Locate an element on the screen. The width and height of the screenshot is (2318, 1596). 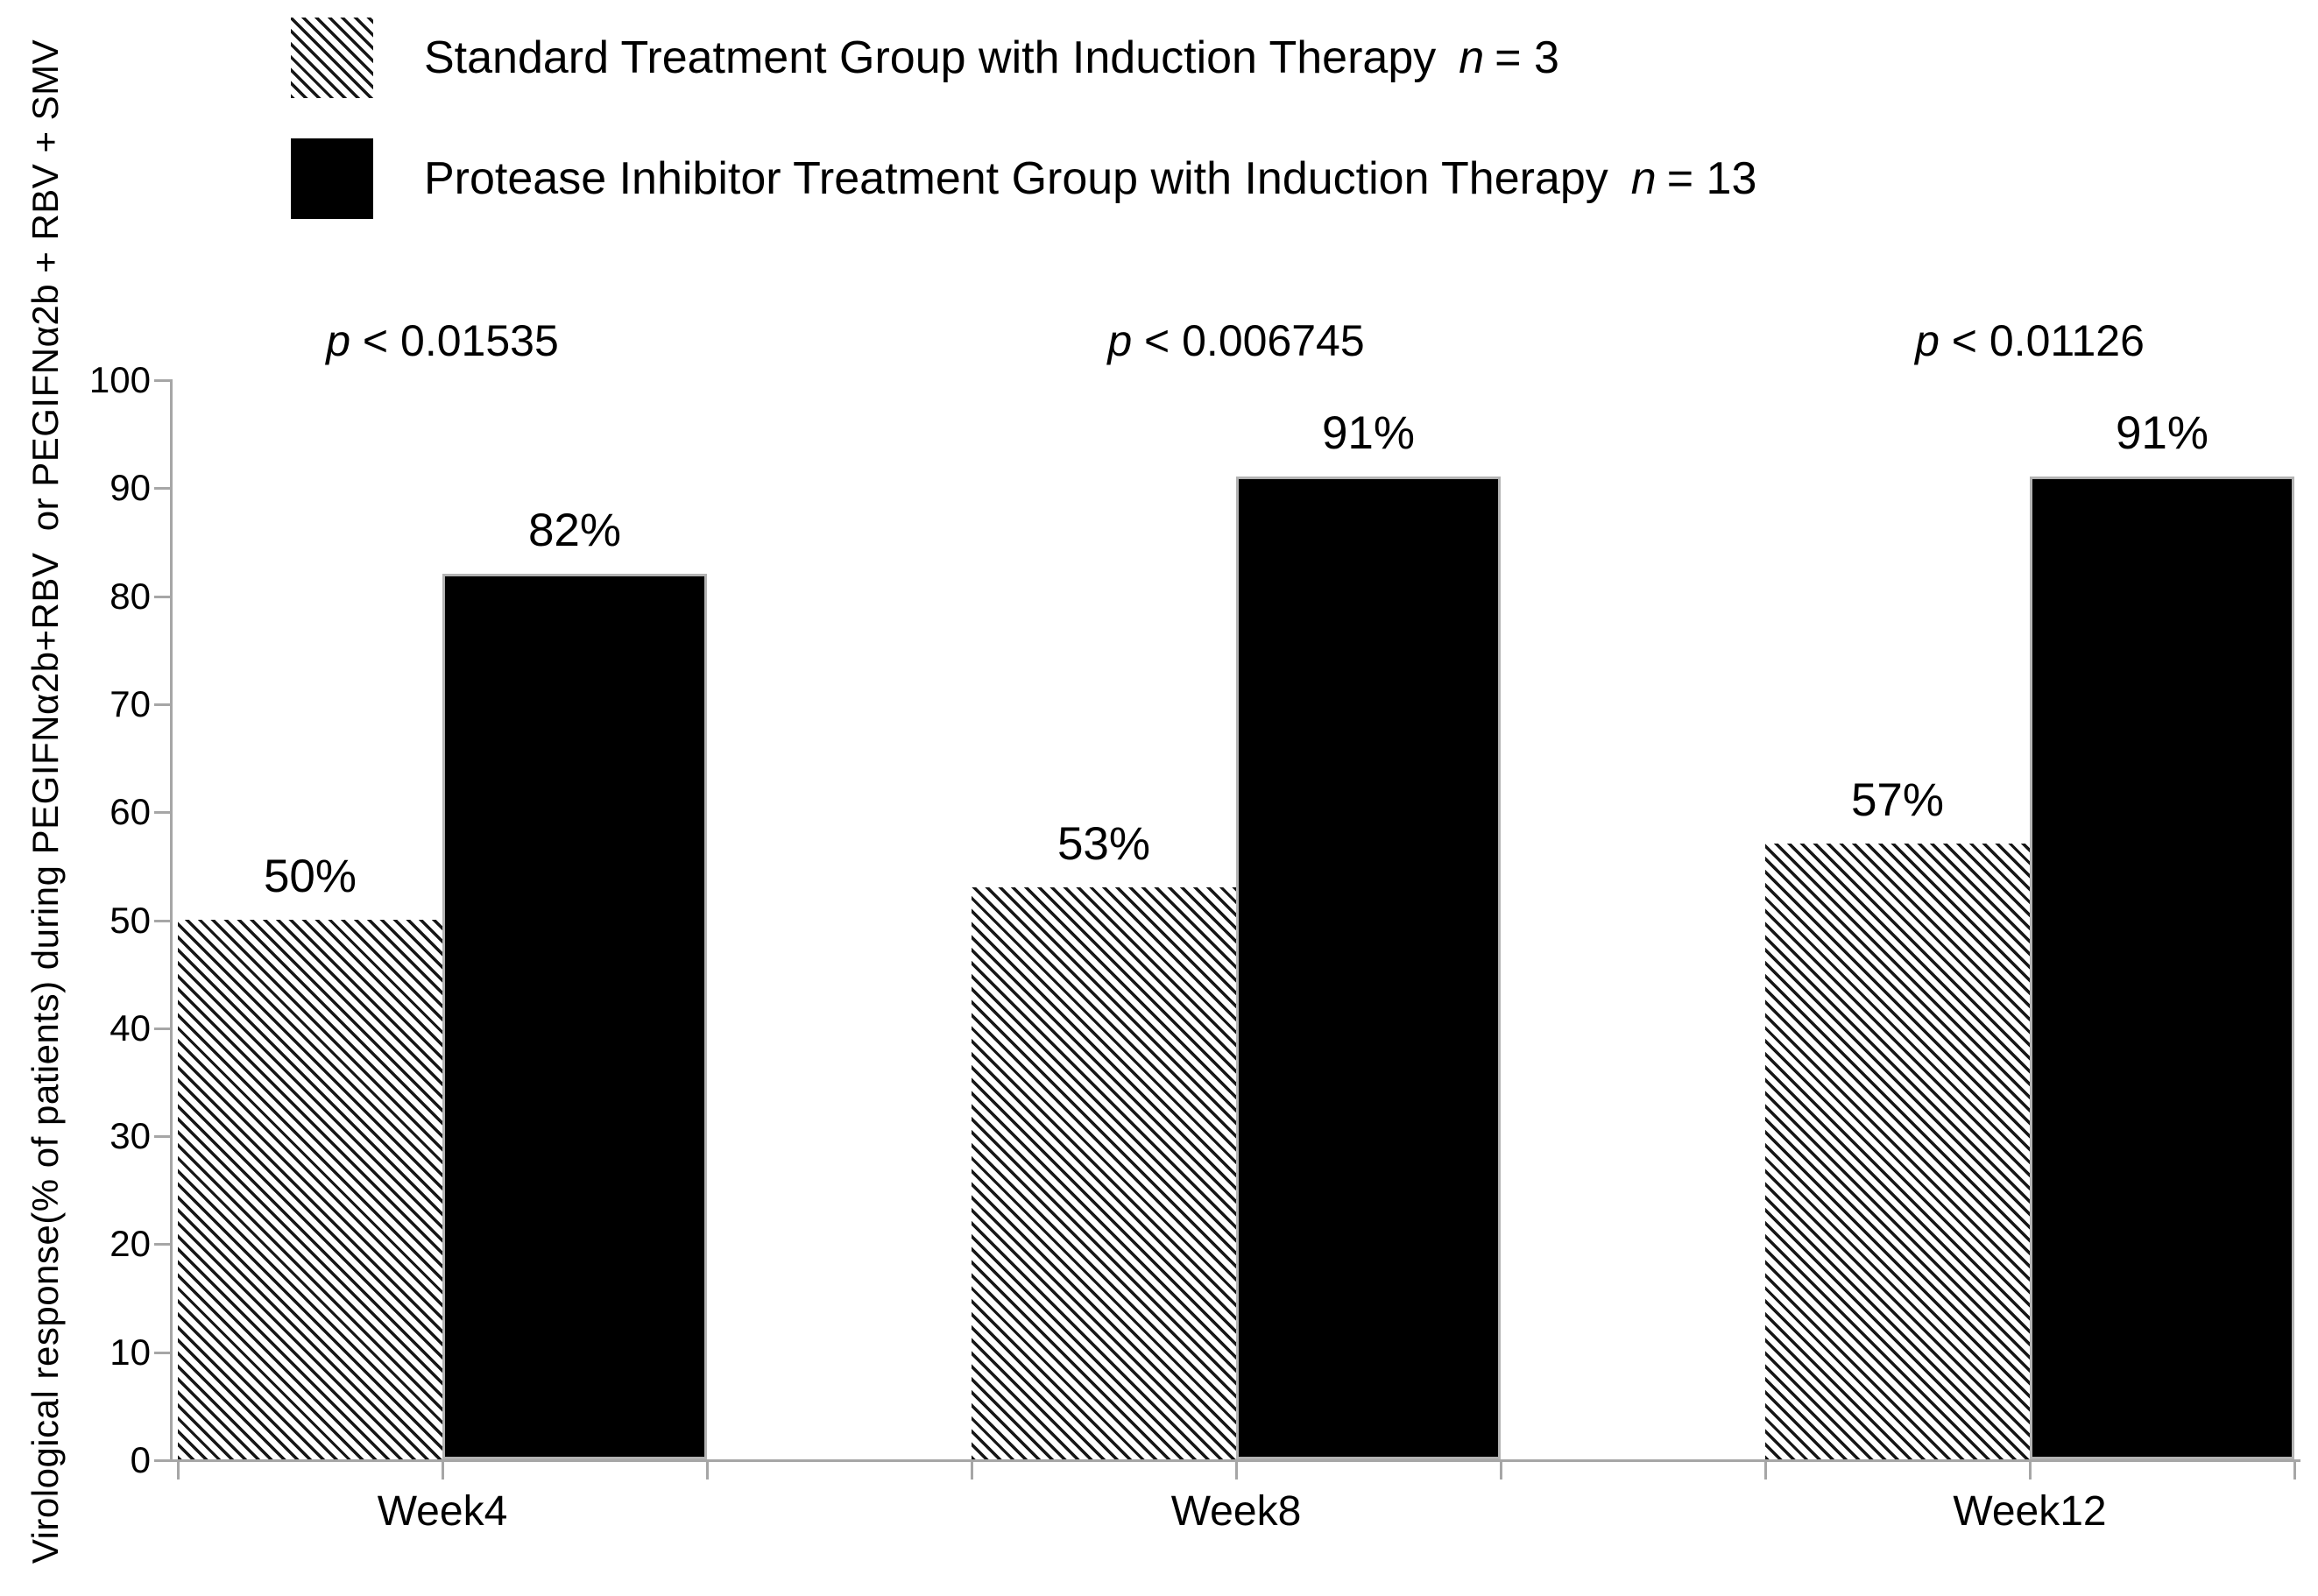
bar-value-label-week12-standard: 57% is located at coordinates (1898, 800).